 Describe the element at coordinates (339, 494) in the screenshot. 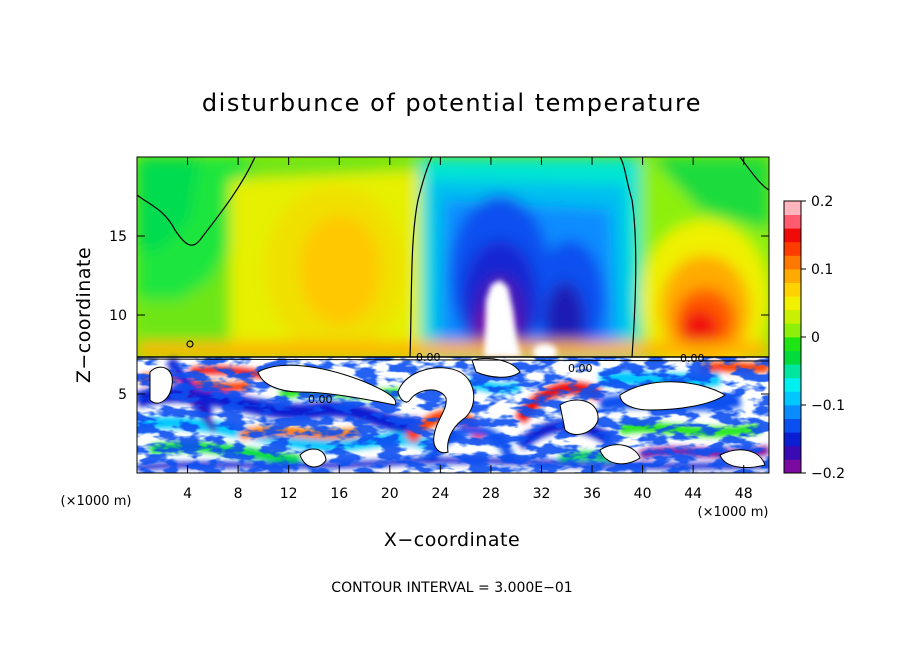

I see `x-tick-label: 16` at that location.